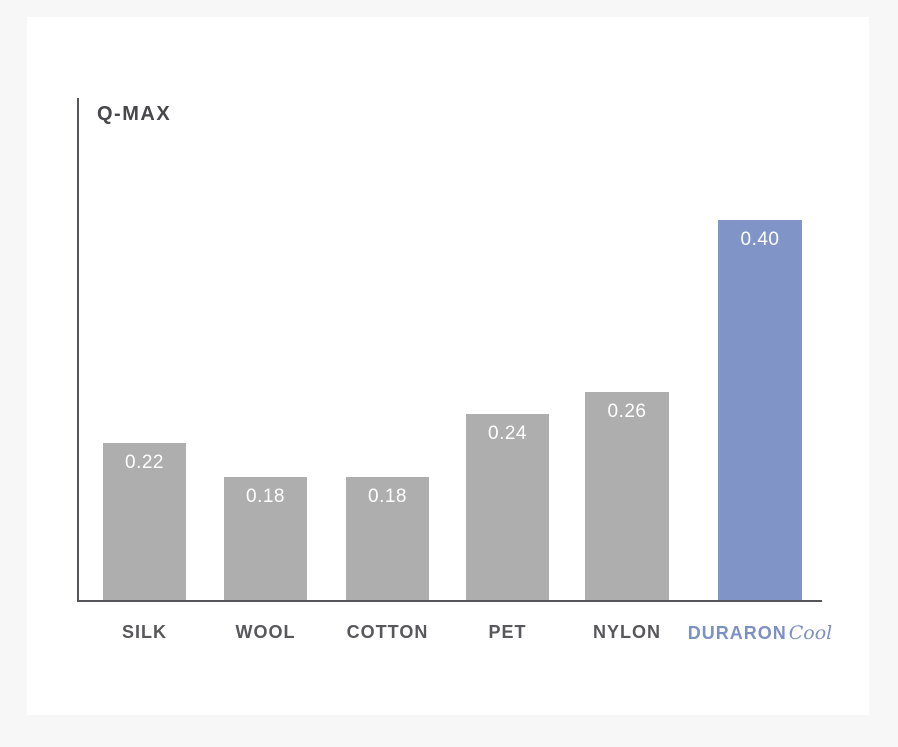  What do you see at coordinates (507, 507) in the screenshot?
I see `bar-pet: 0.24` at bounding box center [507, 507].